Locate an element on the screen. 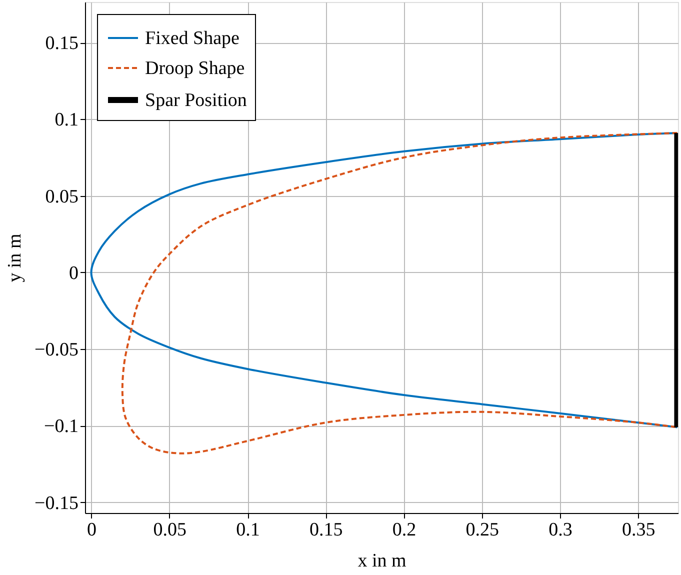  x-tick-label: 0.15 is located at coordinates (326, 530).